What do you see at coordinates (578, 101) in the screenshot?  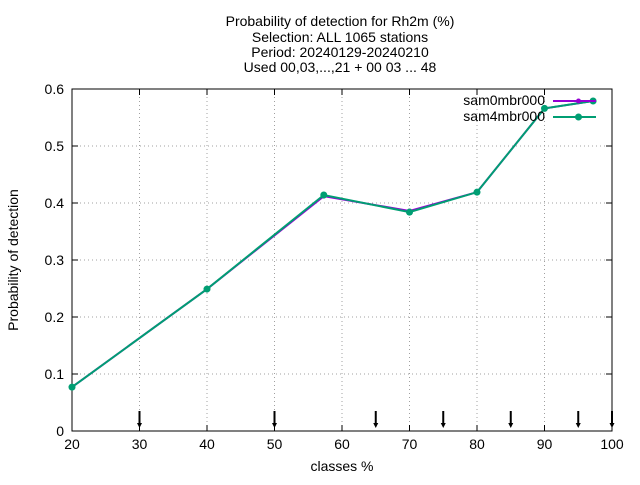 I see `legend-marker-sam0mbr000` at bounding box center [578, 101].